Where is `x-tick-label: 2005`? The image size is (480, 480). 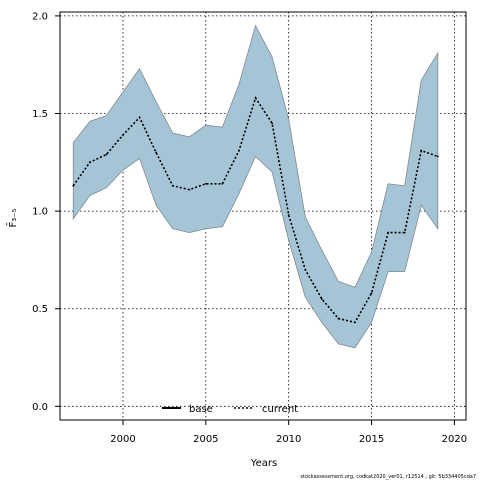 x-tick-label: 2005 is located at coordinates (205, 439).